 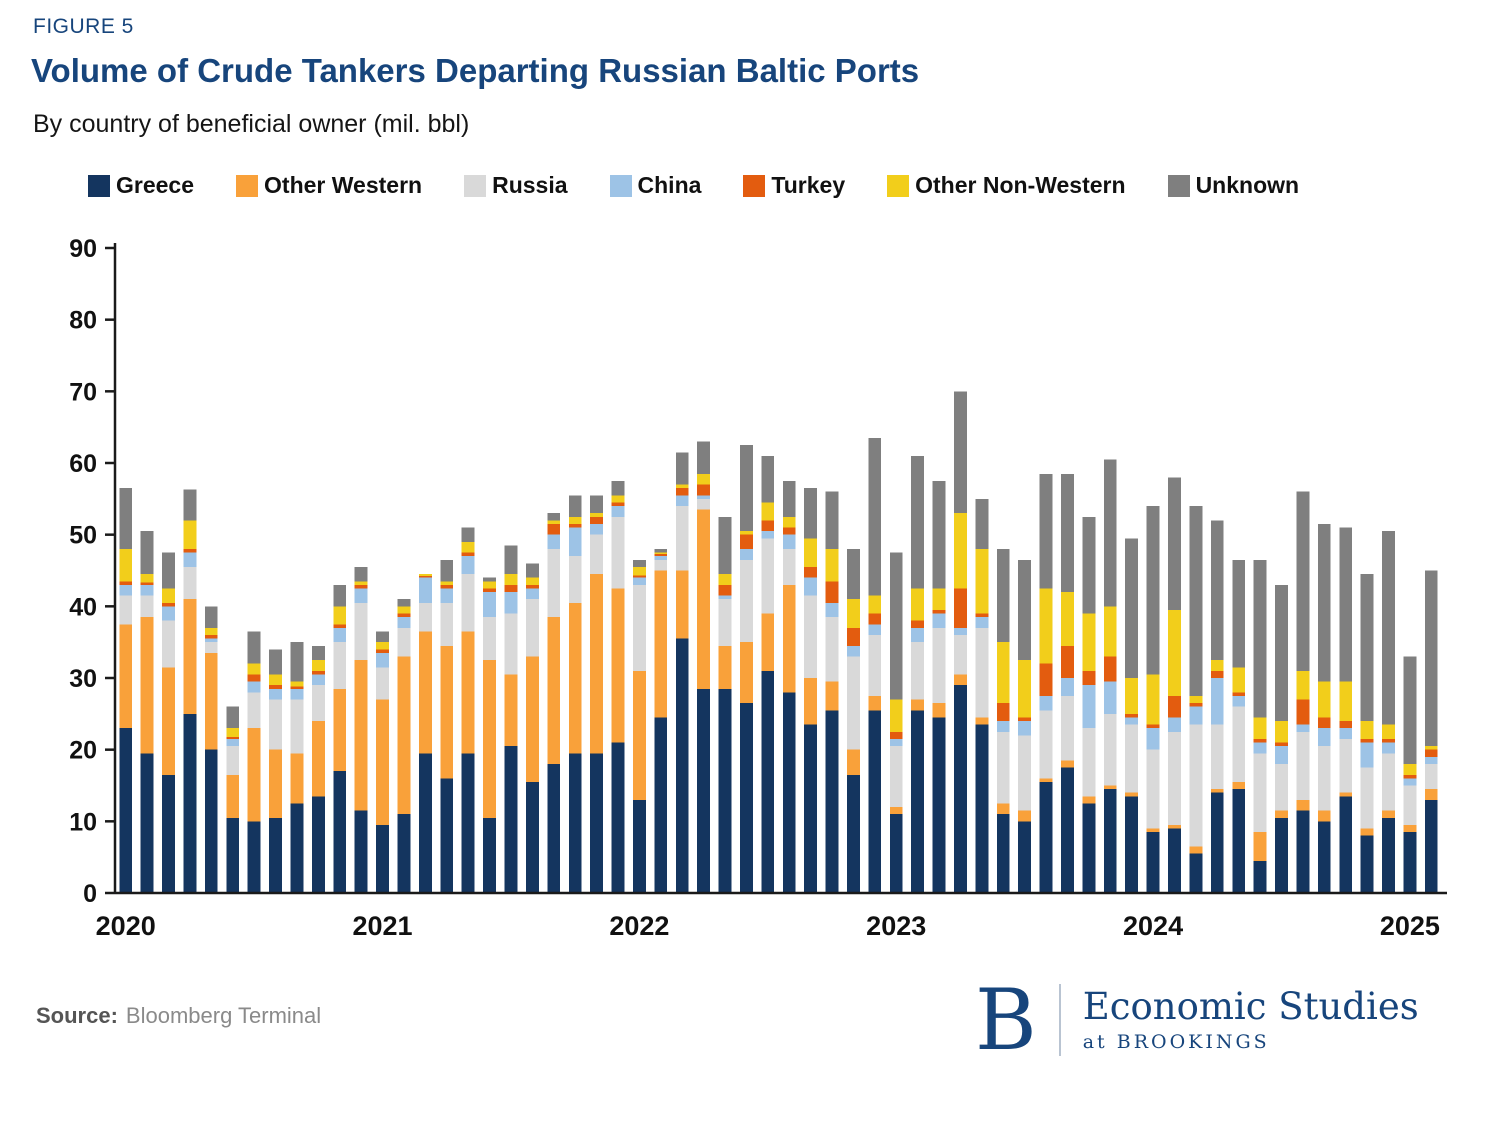 What do you see at coordinates (178, 1016) in the screenshot?
I see `source-note: Source: Bloomberg Terminal` at bounding box center [178, 1016].